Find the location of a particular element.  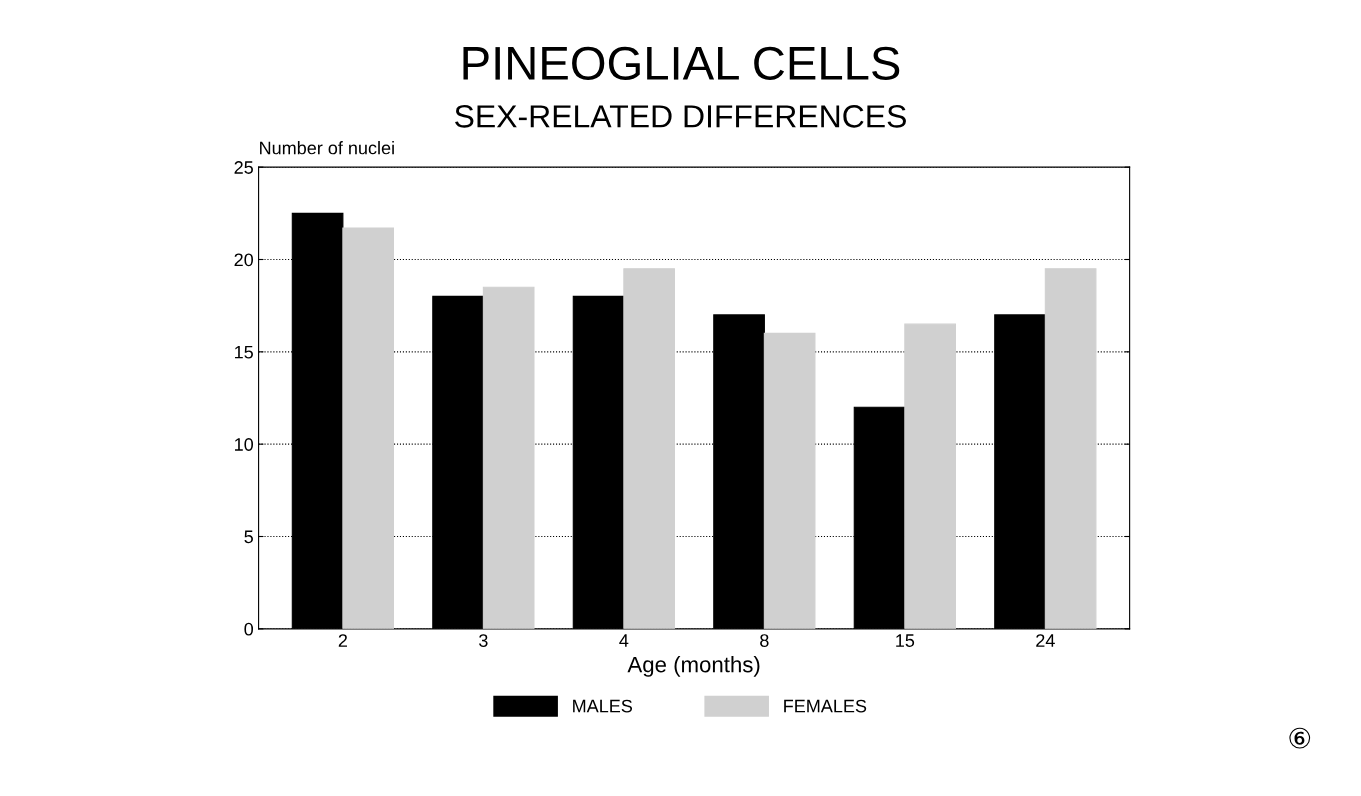

x-tick-label: 8 is located at coordinates (764, 640).